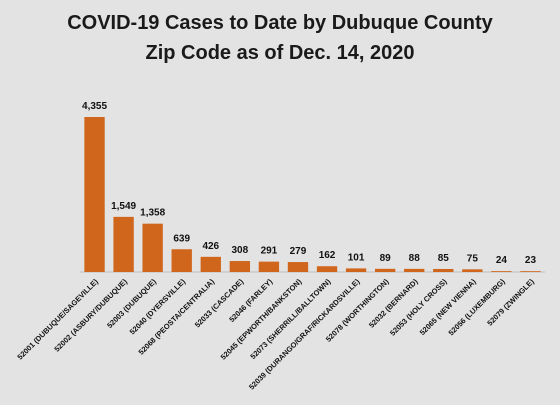  What do you see at coordinates (152, 213) in the screenshot?
I see `data-label-2: 1,358` at bounding box center [152, 213].